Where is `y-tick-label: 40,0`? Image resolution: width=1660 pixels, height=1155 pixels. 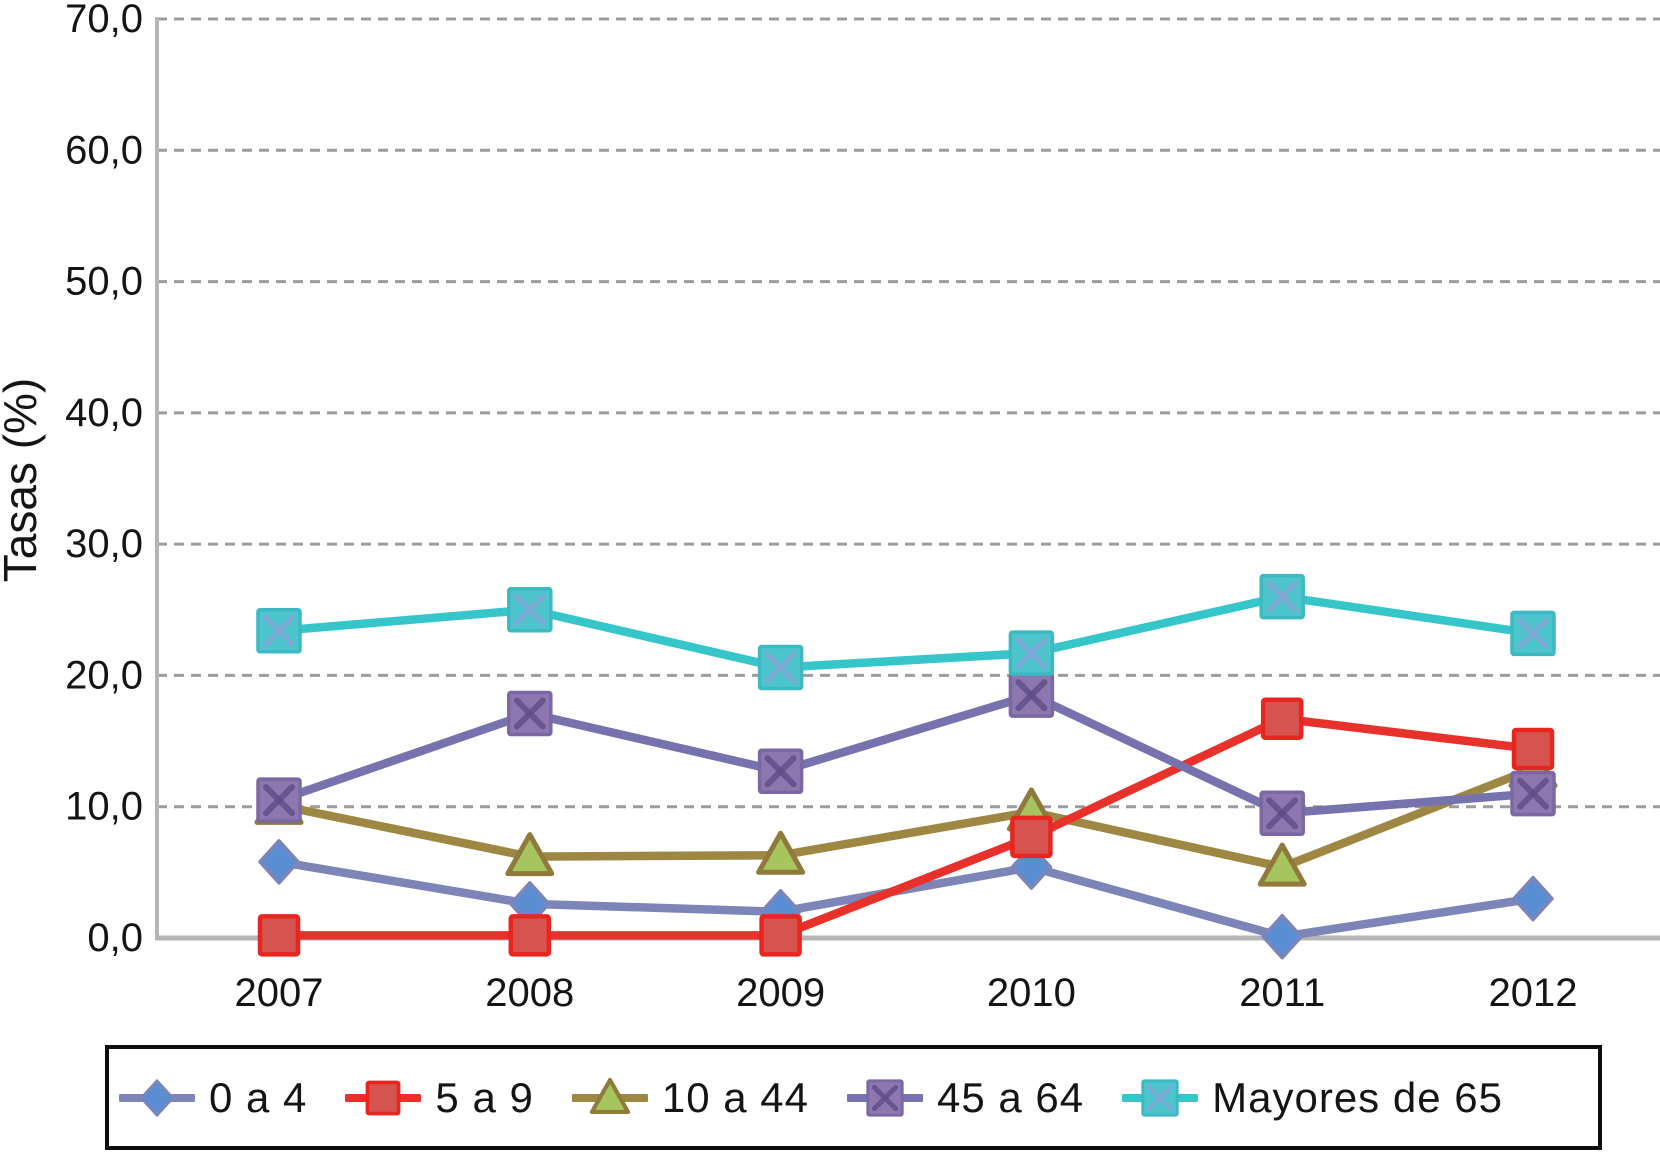
y-tick-label: 40,0 is located at coordinates (104, 413).